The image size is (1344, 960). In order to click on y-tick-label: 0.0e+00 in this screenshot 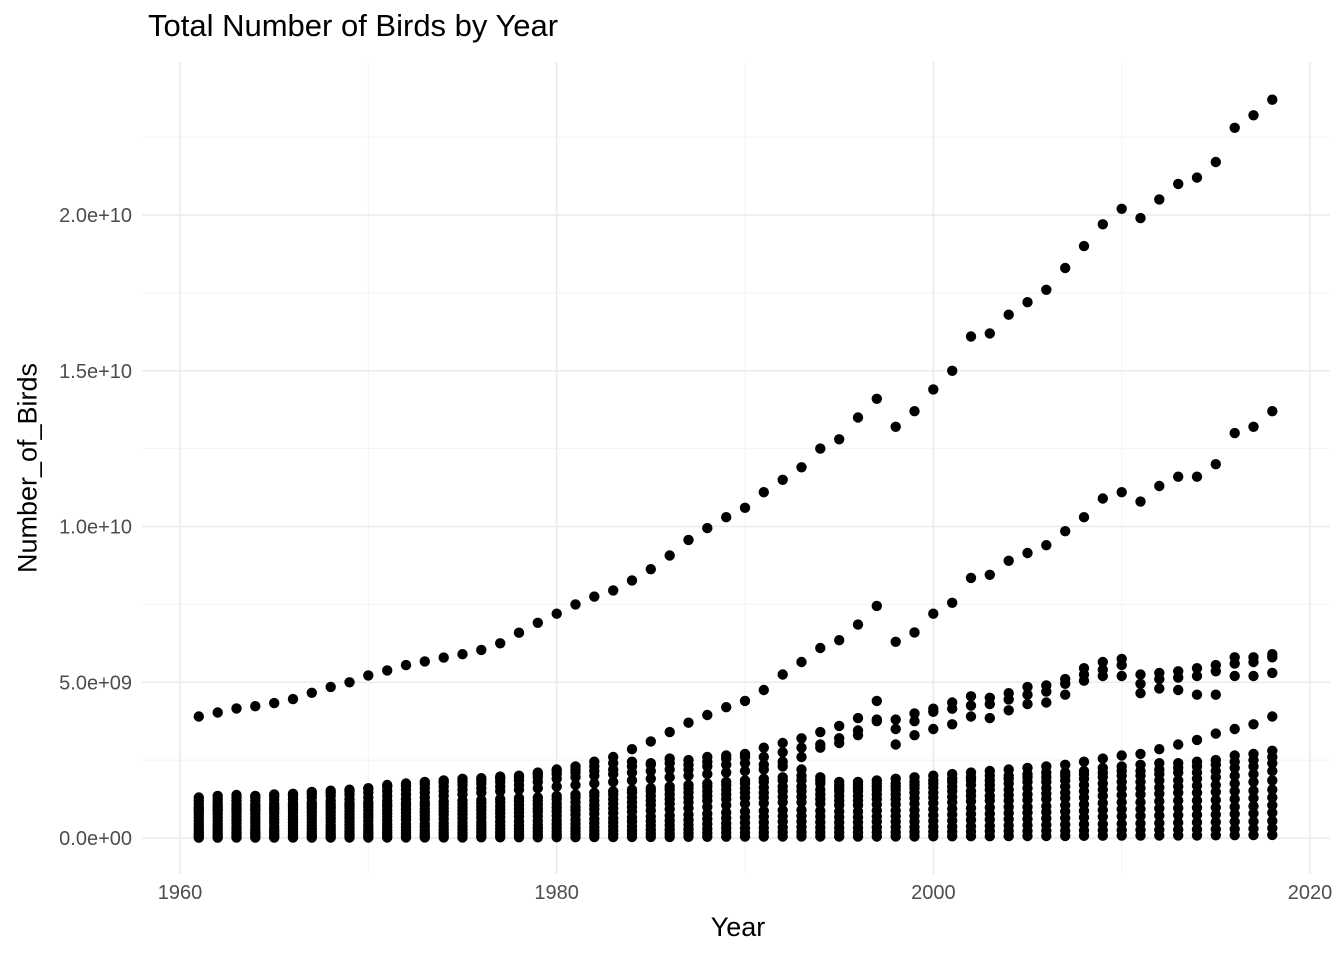, I will do `click(95, 839)`.